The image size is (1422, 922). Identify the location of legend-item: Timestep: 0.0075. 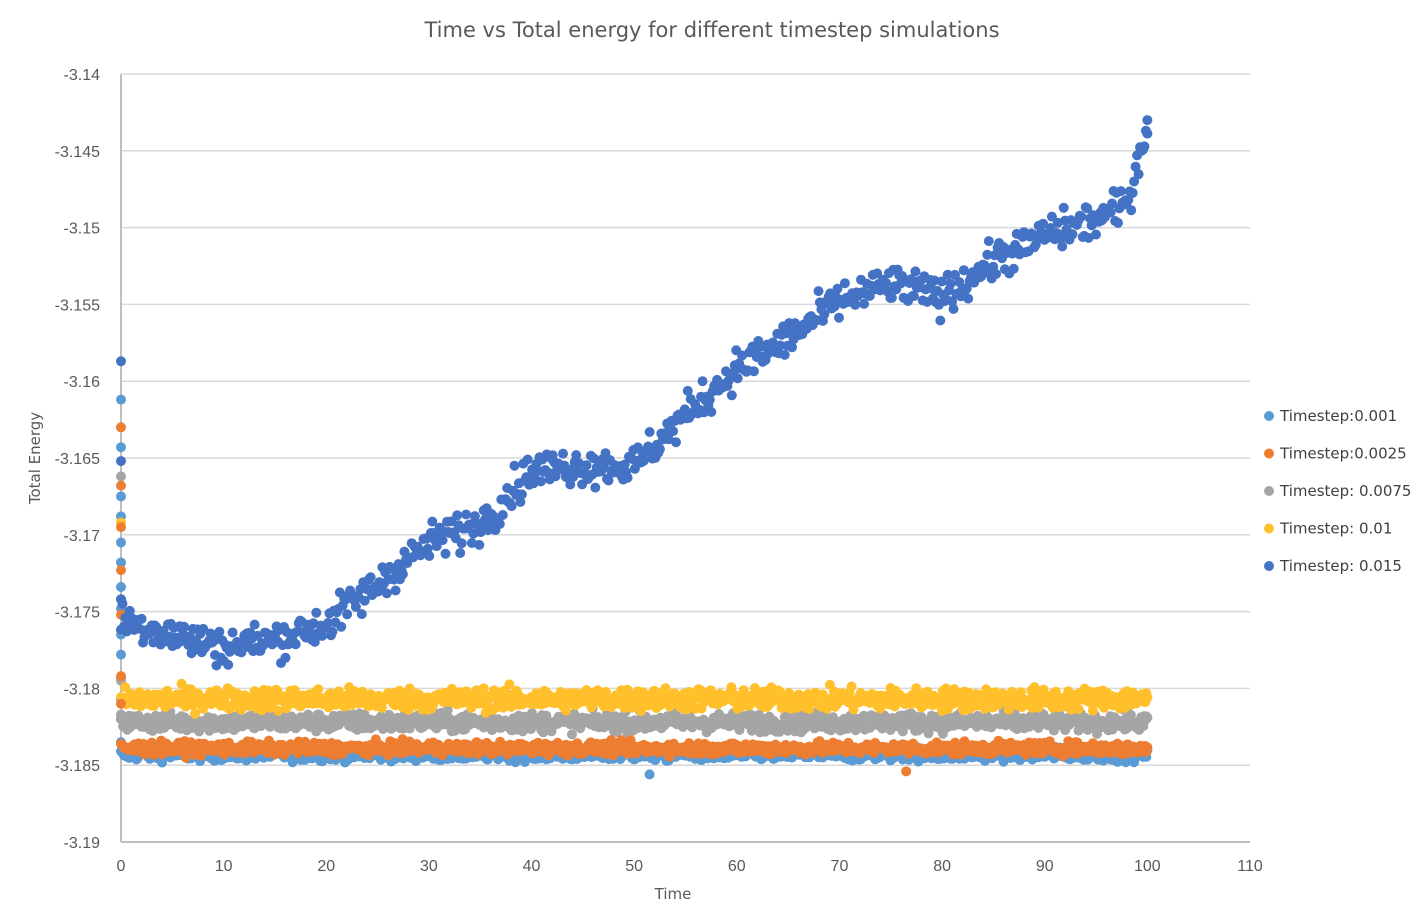
(1337, 491).